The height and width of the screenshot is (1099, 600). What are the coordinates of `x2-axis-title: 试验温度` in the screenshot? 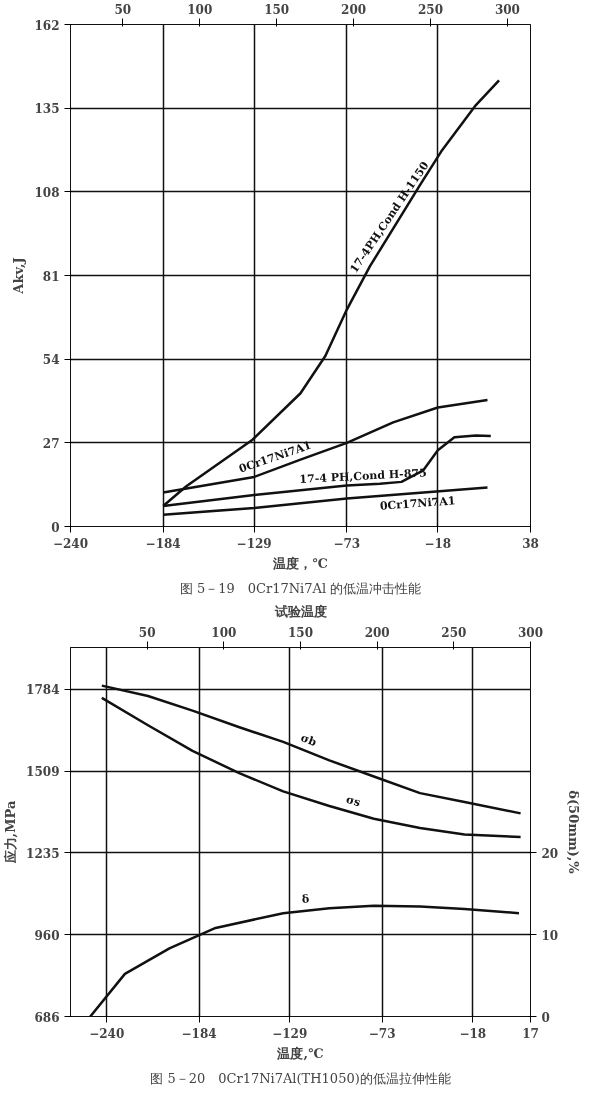 It's located at (300, 611).